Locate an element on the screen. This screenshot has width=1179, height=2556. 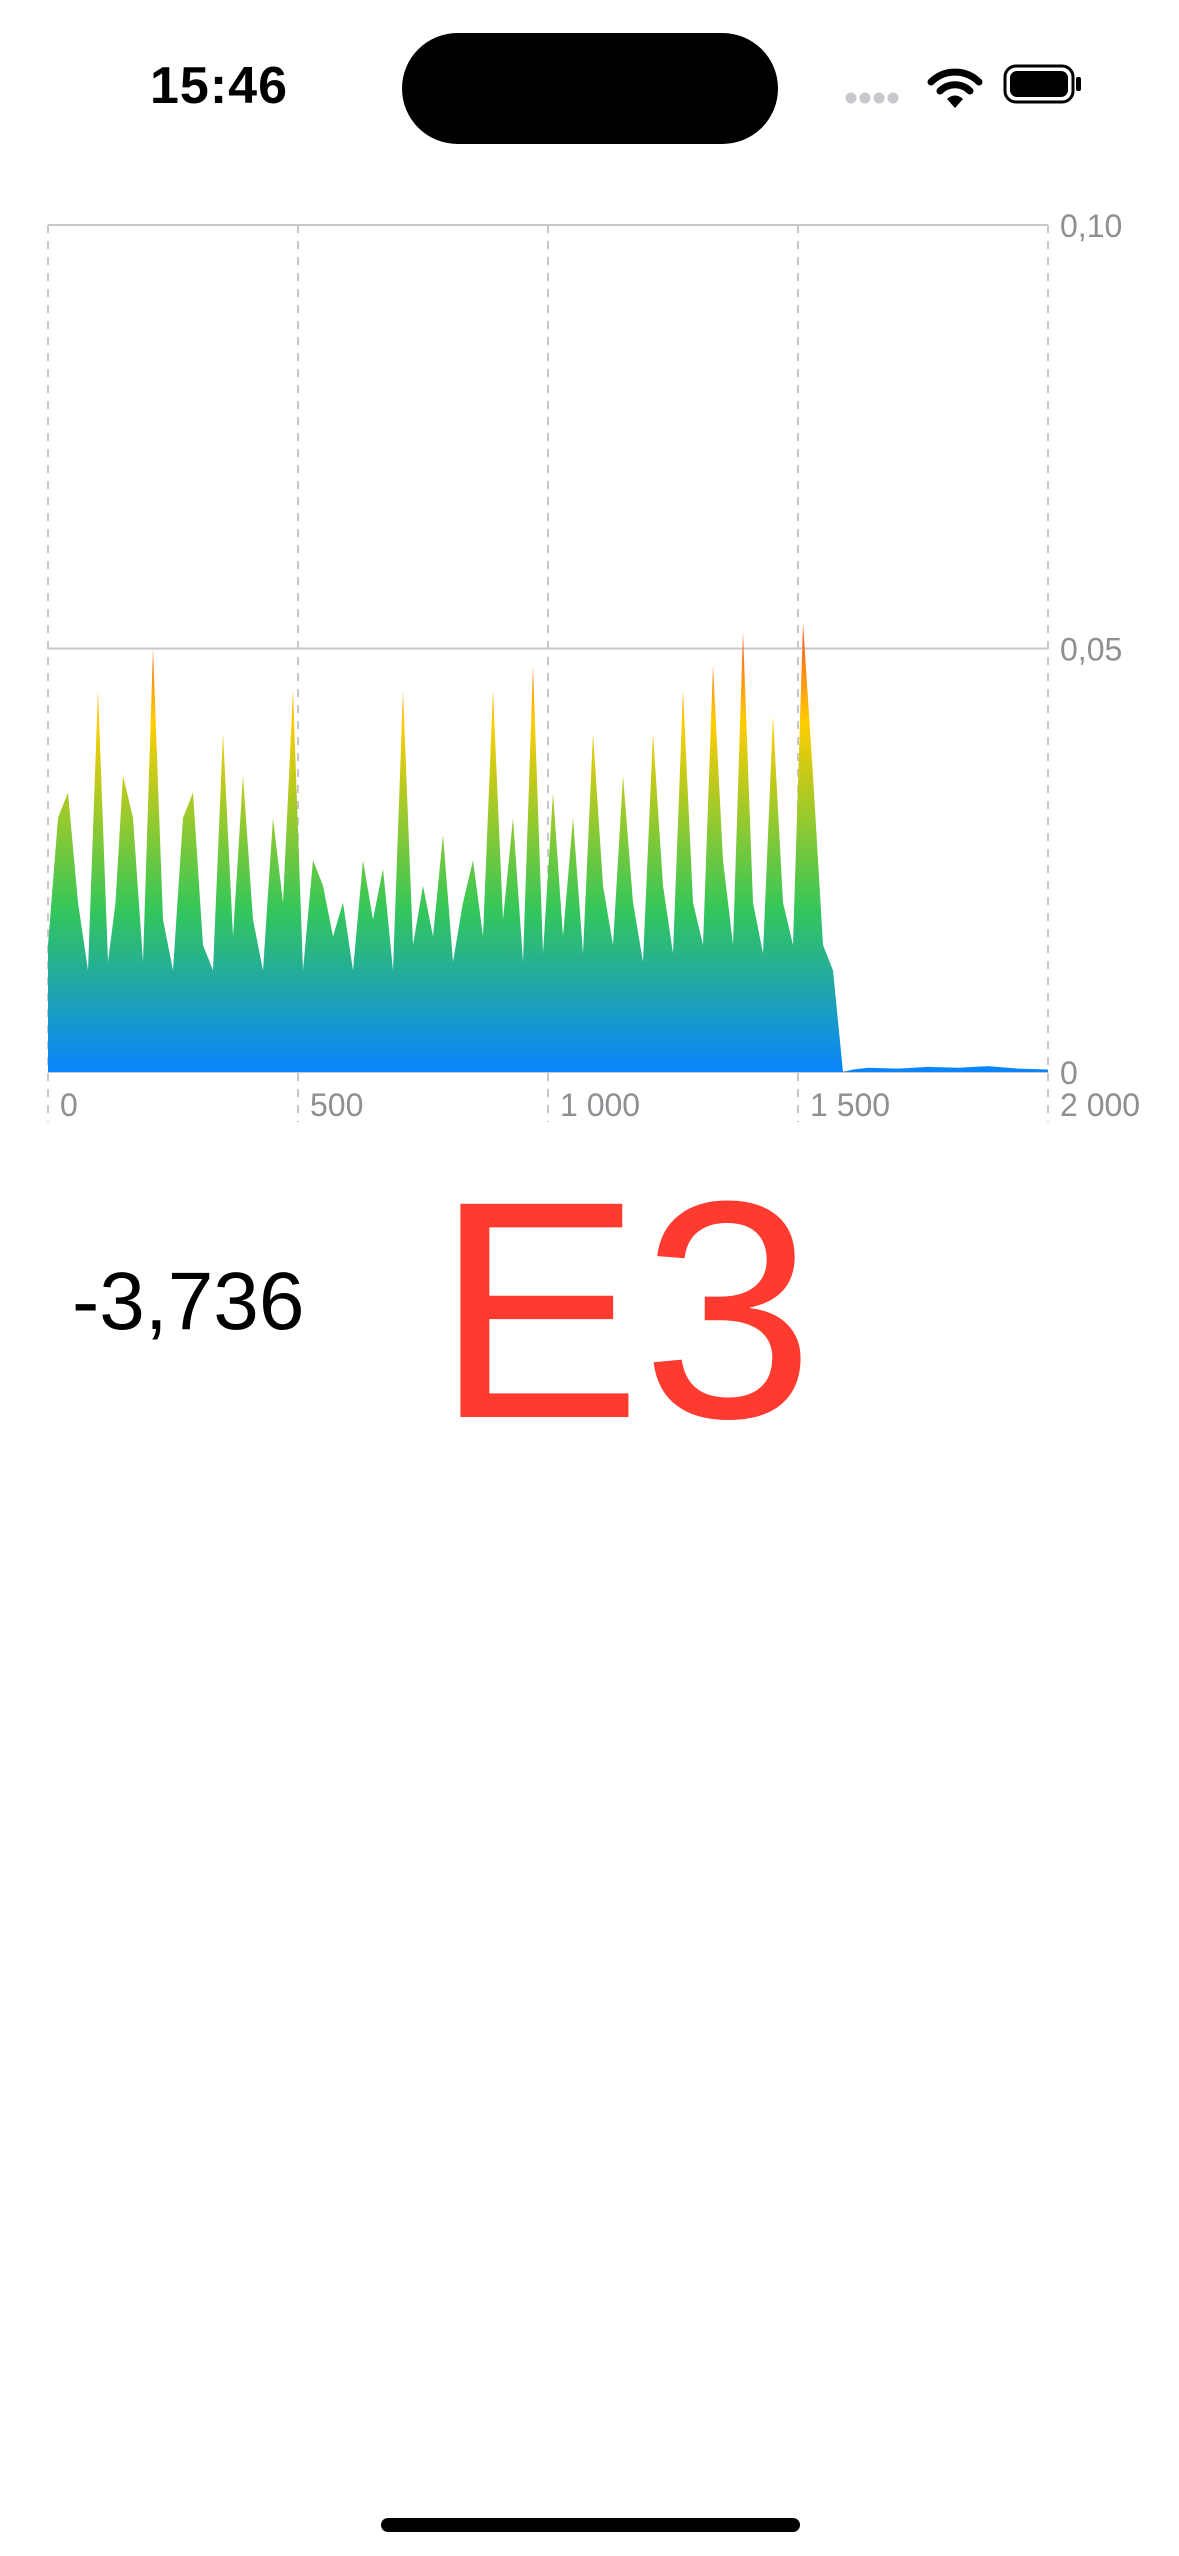
home-indicator is located at coordinates (590, 2525).